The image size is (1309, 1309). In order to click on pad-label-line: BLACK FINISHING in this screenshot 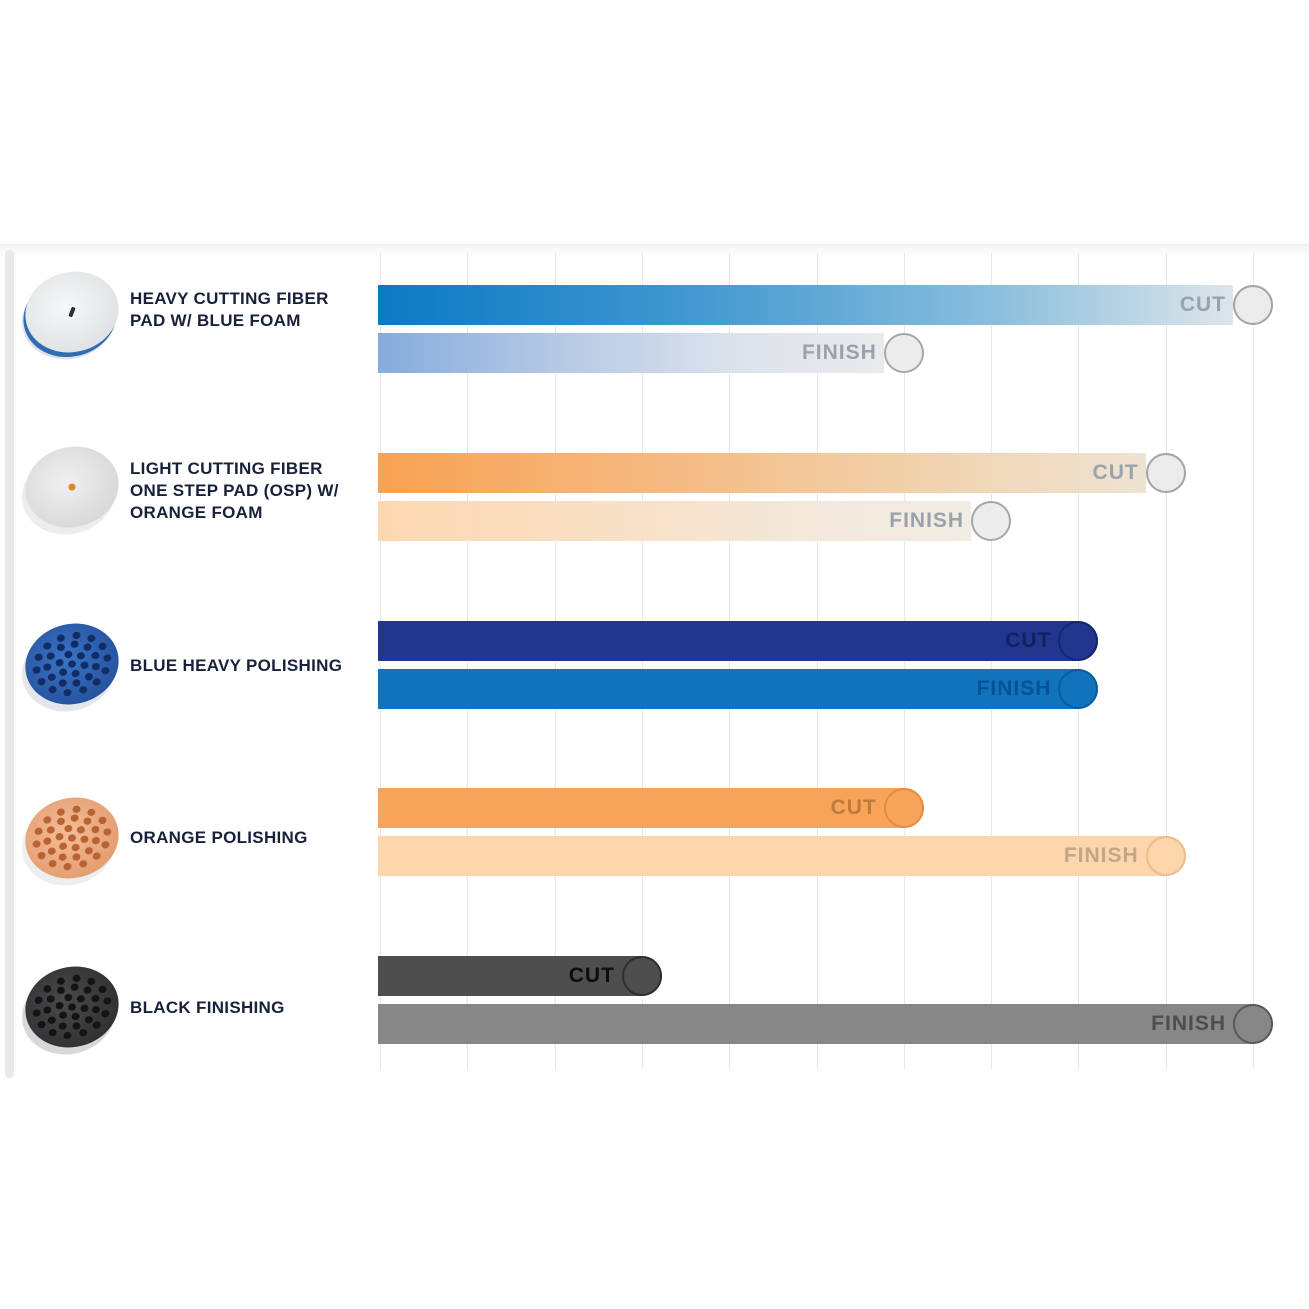, I will do `click(207, 1007)`.